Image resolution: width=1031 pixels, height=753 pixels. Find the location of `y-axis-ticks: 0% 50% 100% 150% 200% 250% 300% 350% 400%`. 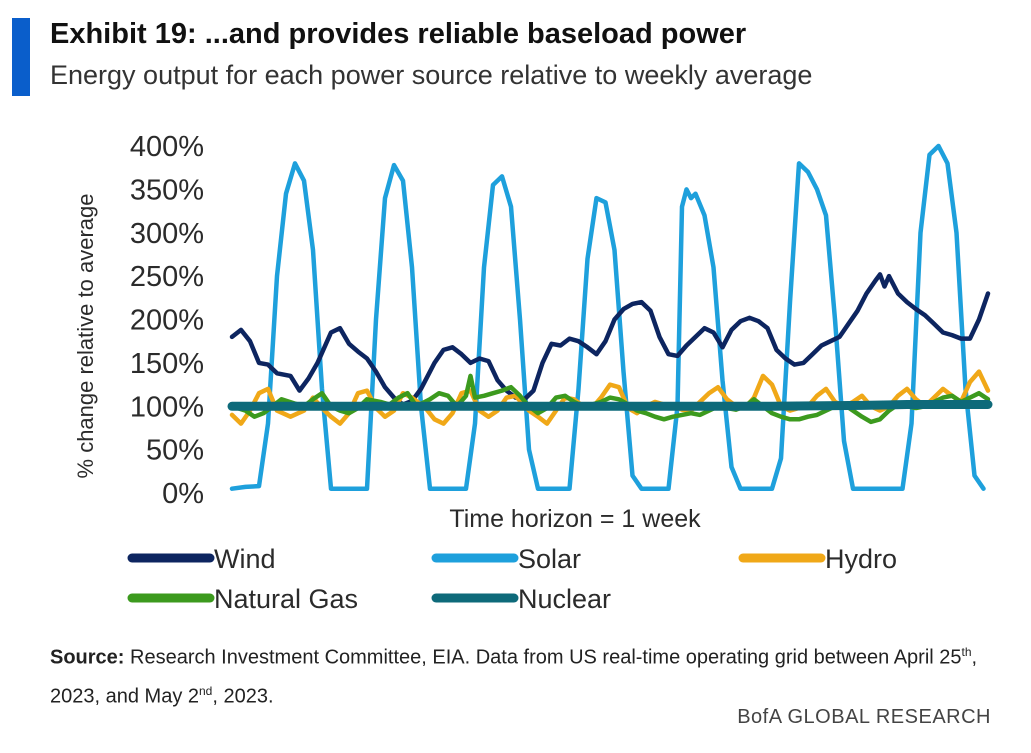

y-axis-ticks: 0% 50% 100% 150% 200% 250% 300% 350% 400% is located at coordinates (167, 320).